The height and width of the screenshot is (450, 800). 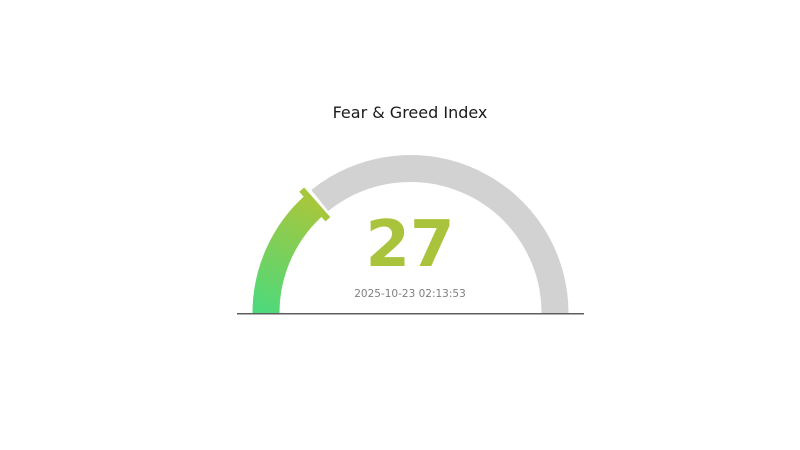 I want to click on gauge-progress-arc, so click(x=288, y=254).